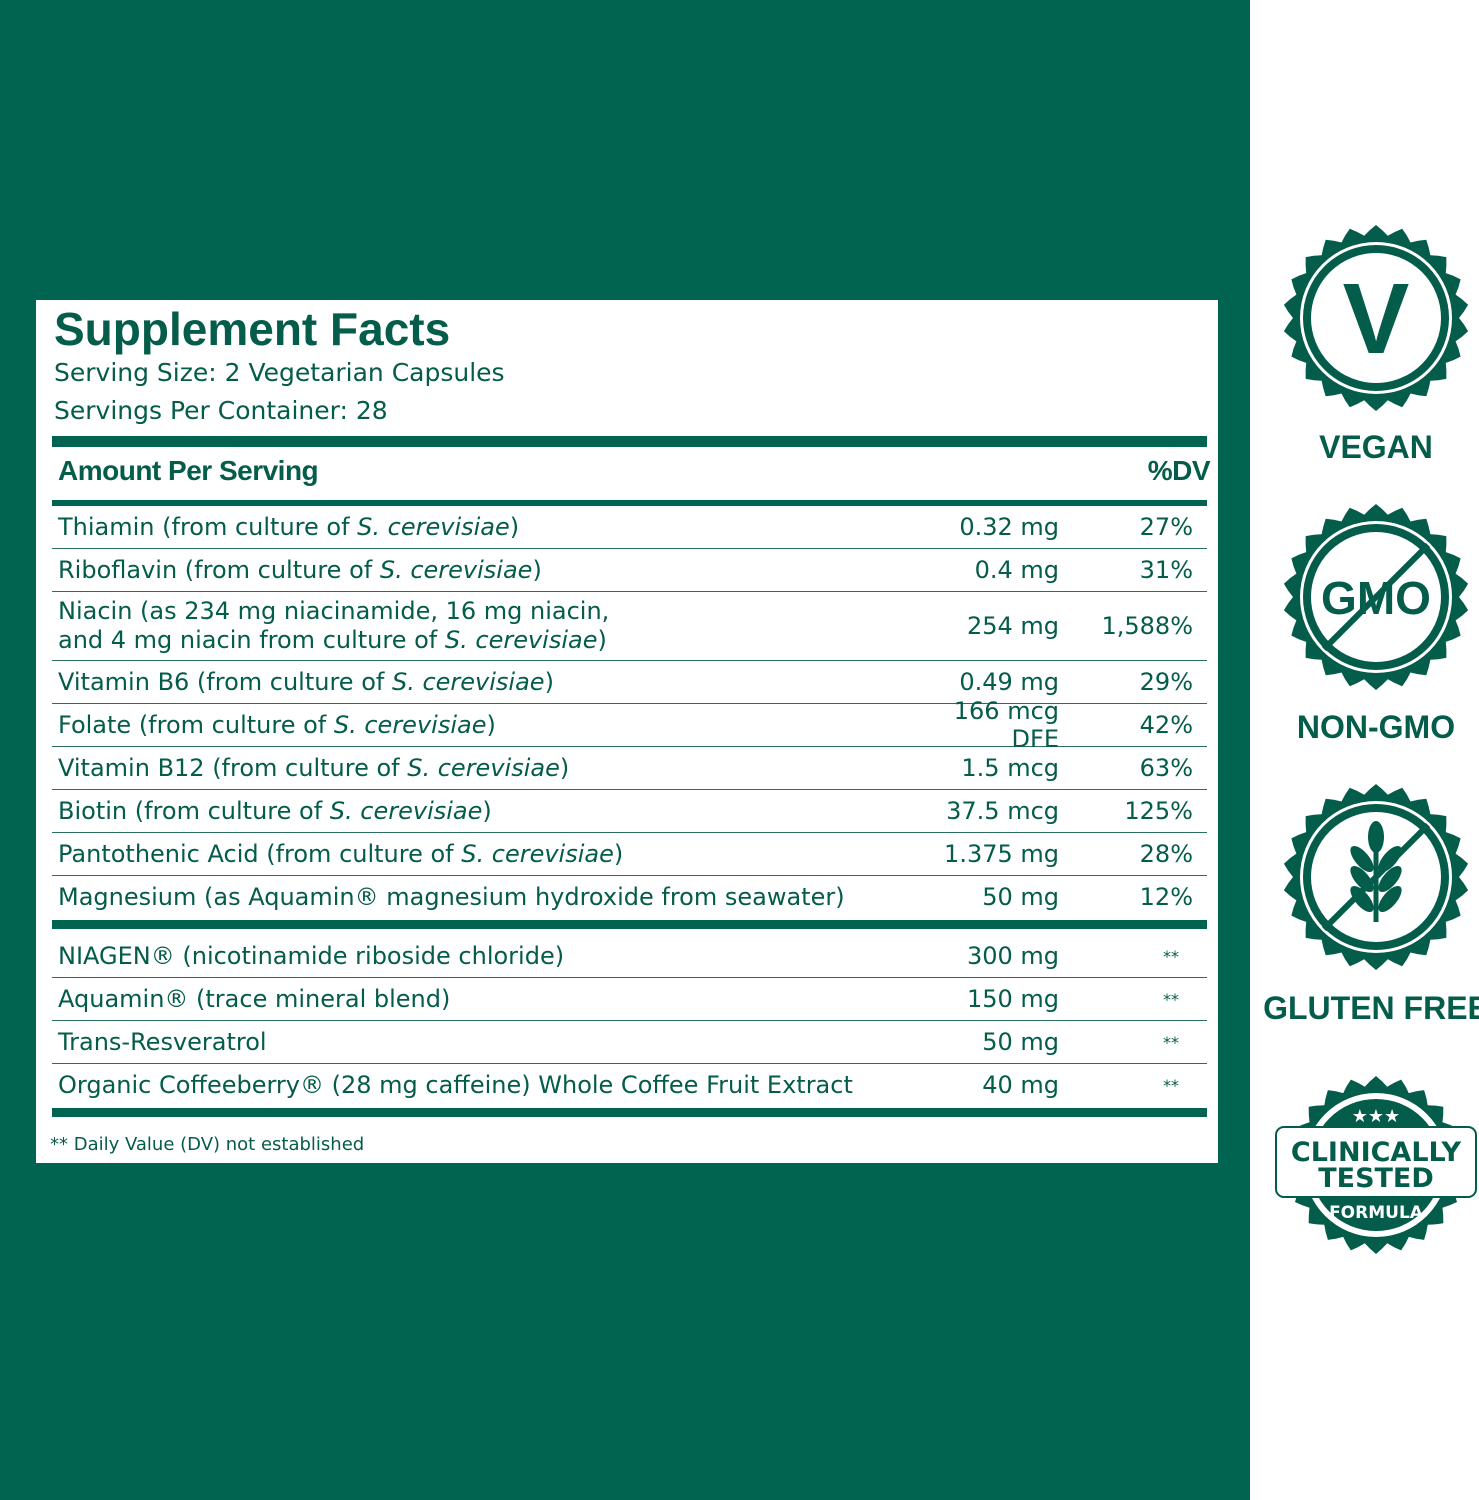  Describe the element at coordinates (634, 478) in the screenshot. I see `table-header: Amount Per Serving %DV` at that location.